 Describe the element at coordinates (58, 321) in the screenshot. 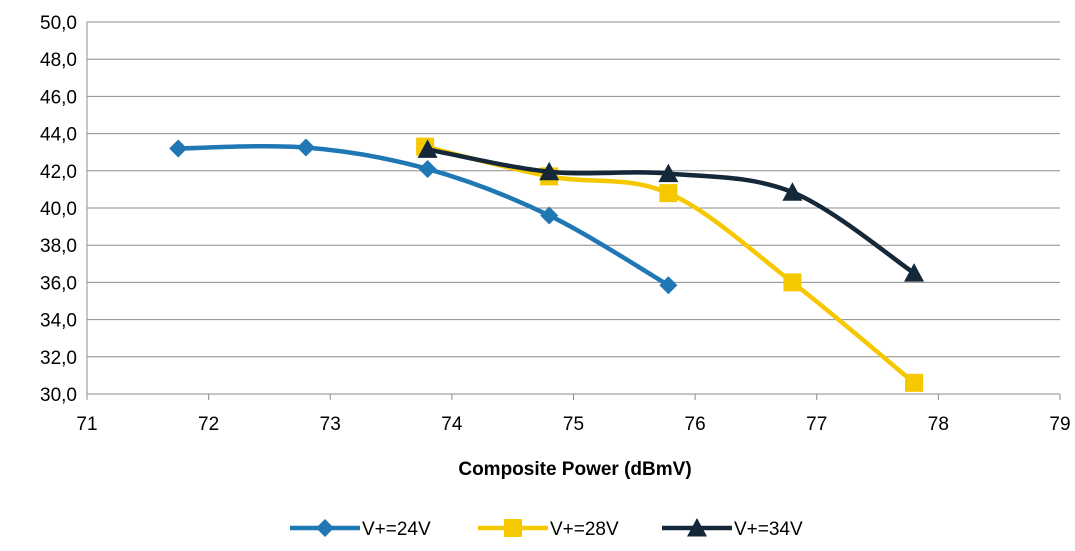

I see `y-tick-label: 34,0` at that location.